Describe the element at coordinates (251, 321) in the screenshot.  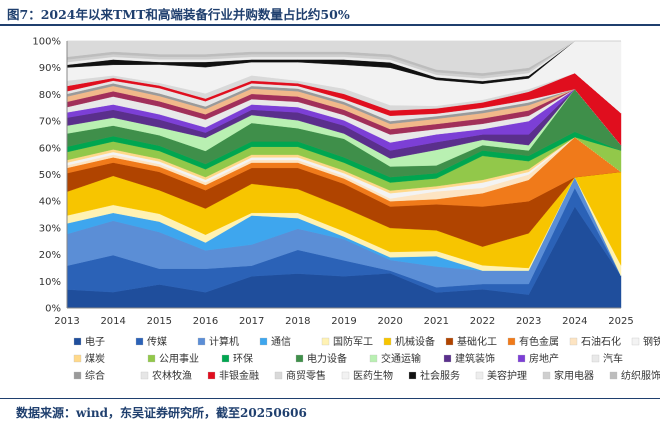
I see `x-tick-label: 2017` at that location.